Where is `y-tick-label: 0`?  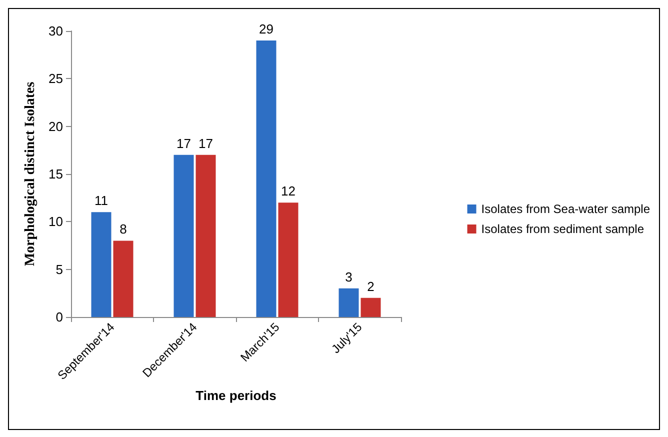
y-tick-label: 0 is located at coordinates (59, 317).